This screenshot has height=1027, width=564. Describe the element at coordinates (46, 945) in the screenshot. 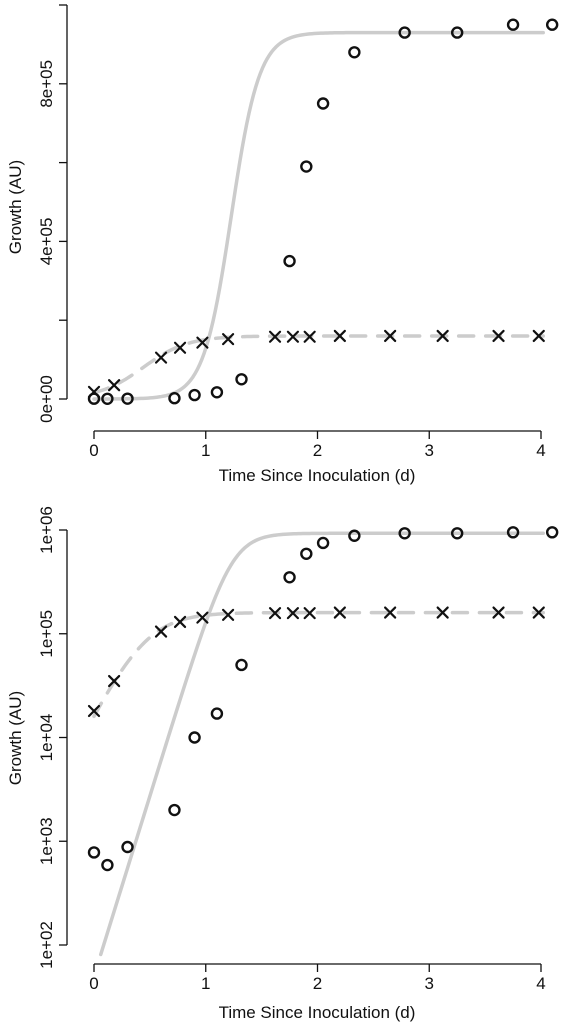

I see `y-tick-label: 1e+02` at that location.